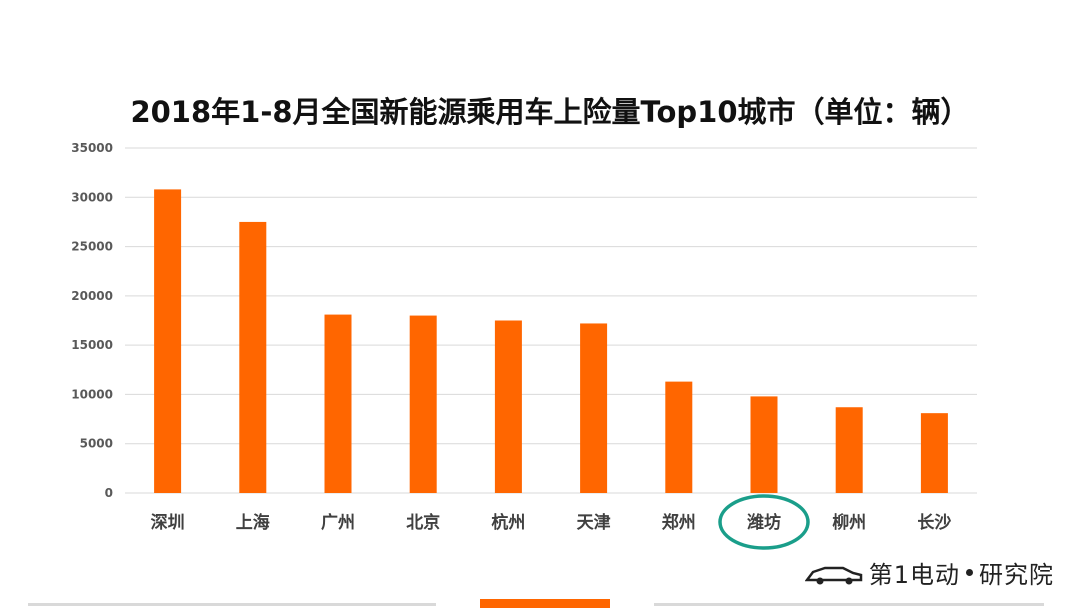  What do you see at coordinates (914, 575) in the screenshot?
I see `brand-logo-text: 第1电动` at bounding box center [914, 575].